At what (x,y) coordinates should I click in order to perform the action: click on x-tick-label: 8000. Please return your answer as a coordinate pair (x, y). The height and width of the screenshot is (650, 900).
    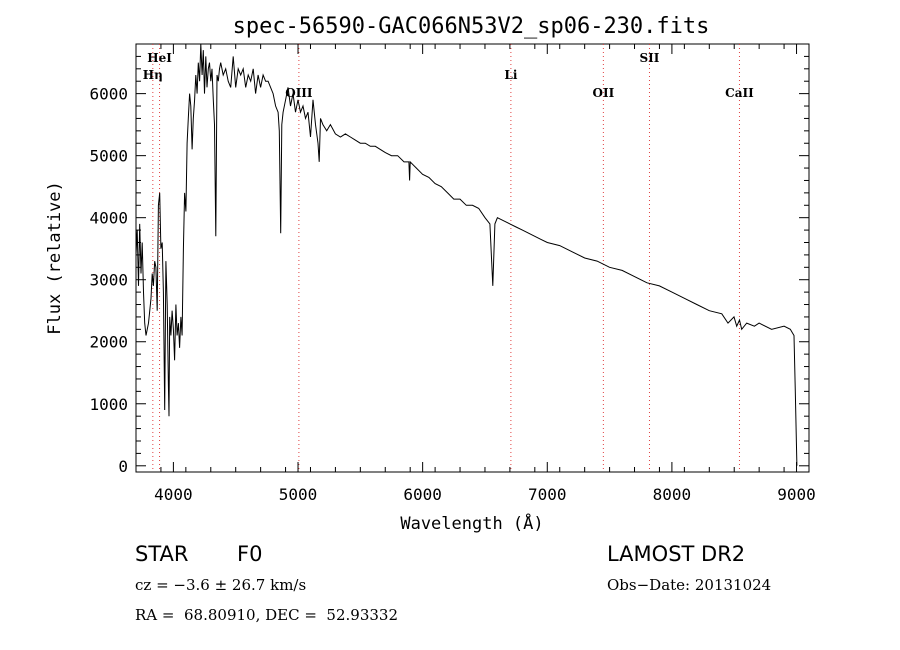
    Looking at the image, I should click on (672, 494).